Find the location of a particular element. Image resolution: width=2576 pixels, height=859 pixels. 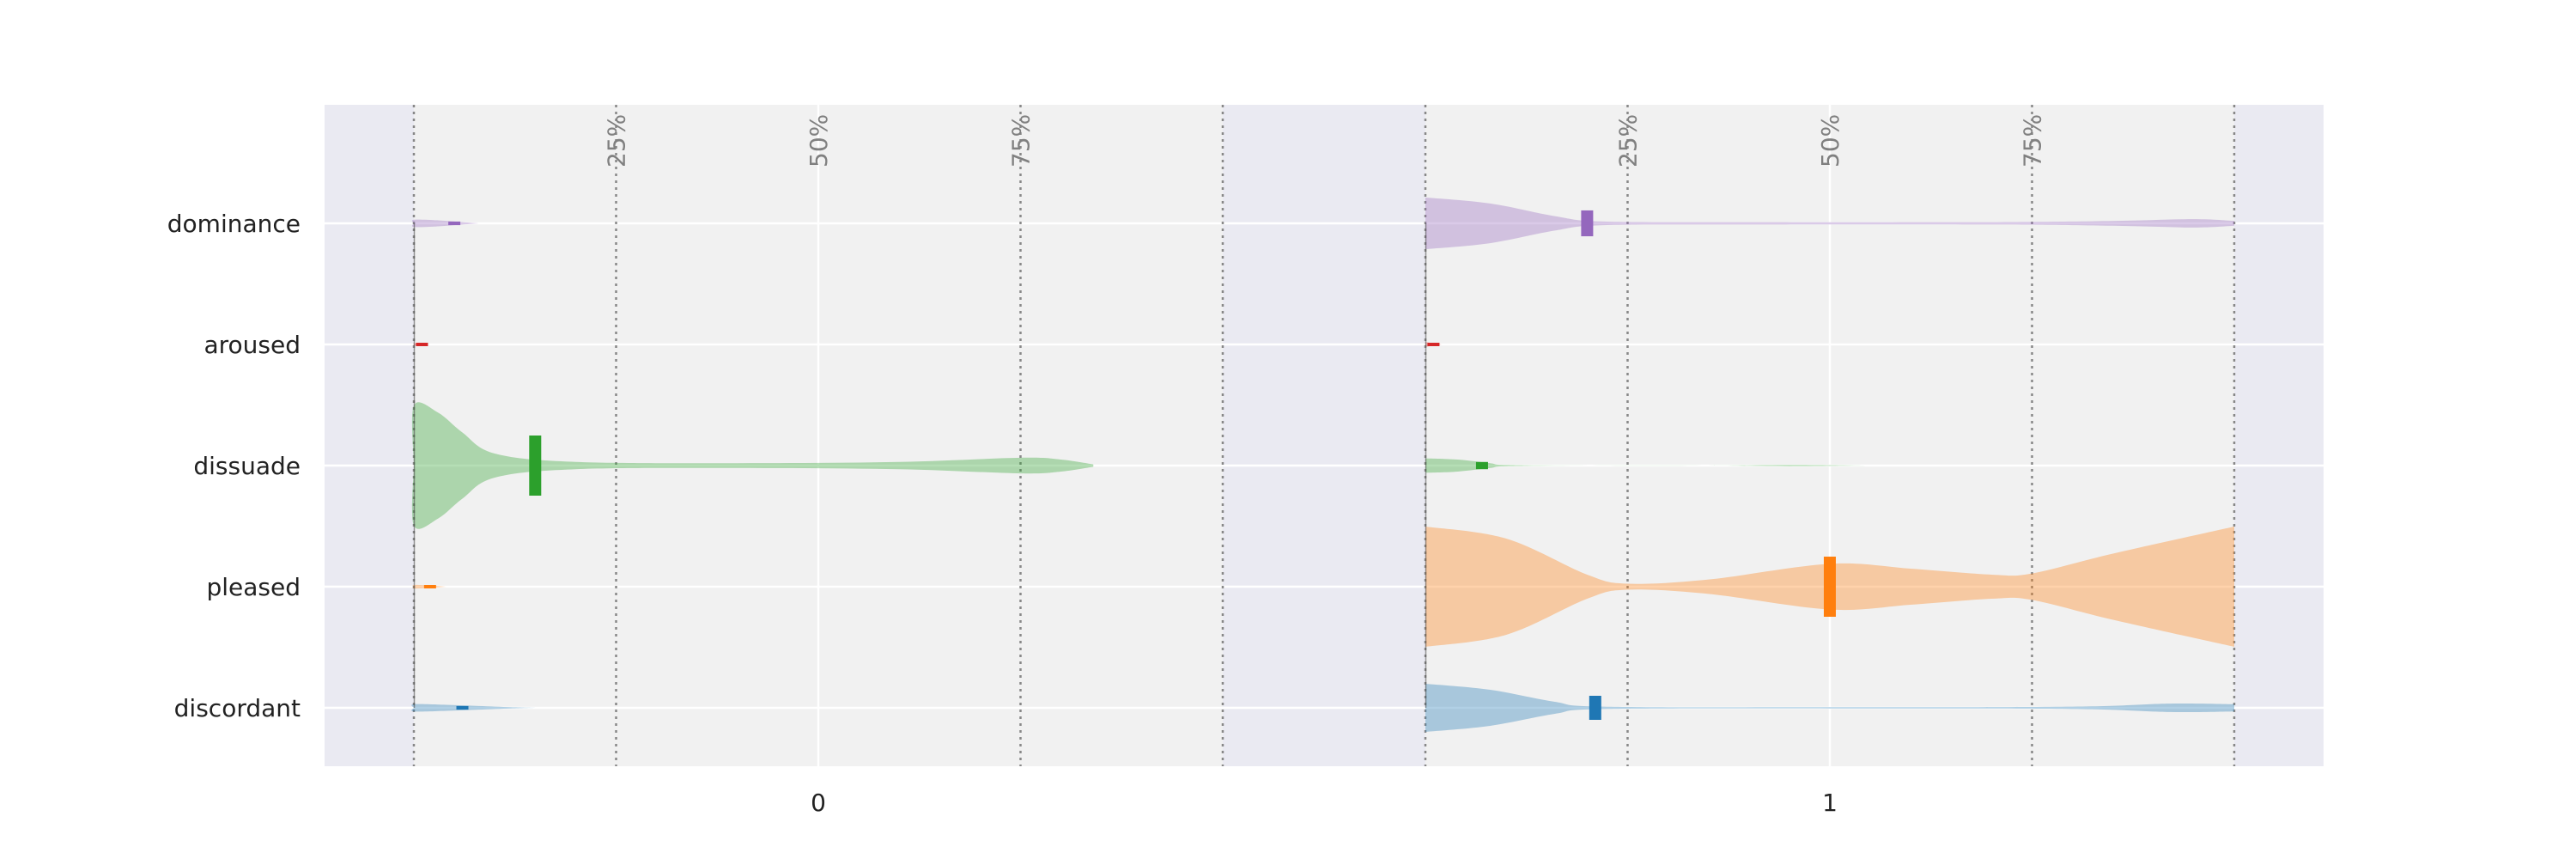

quantile-label-1-25%: 25% is located at coordinates (1628, 141).